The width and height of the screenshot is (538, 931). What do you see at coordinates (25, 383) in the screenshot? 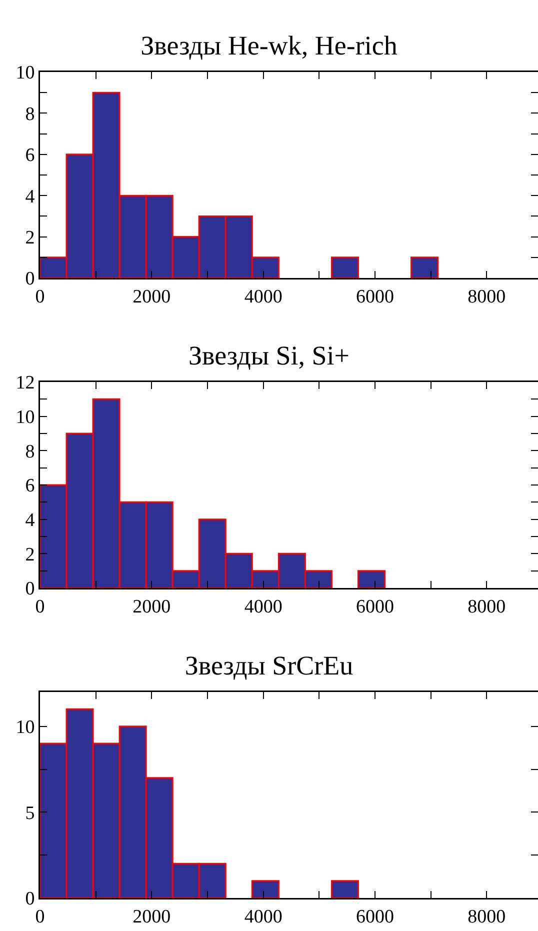
I see `y-tick-label: 12` at bounding box center [25, 383].